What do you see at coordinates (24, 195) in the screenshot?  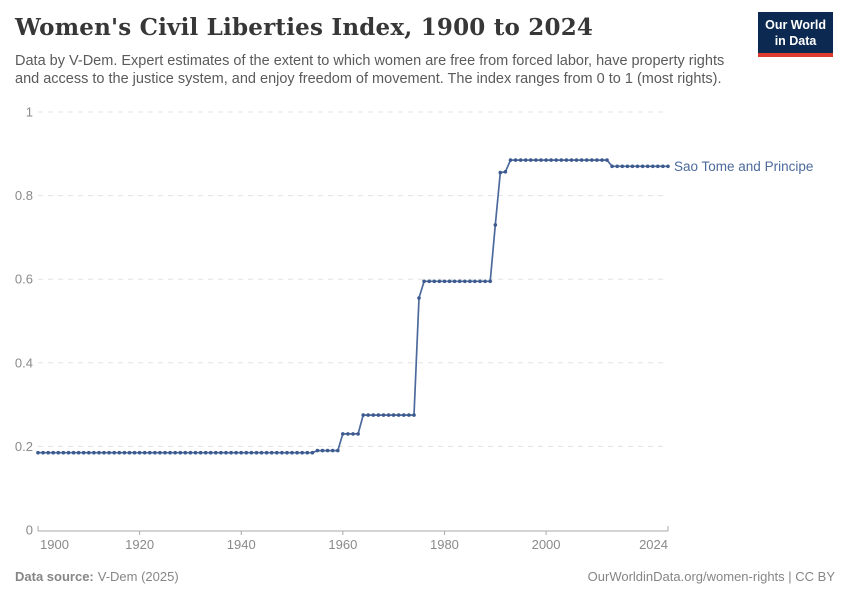 I see `svg-text: 0.8` at bounding box center [24, 195].